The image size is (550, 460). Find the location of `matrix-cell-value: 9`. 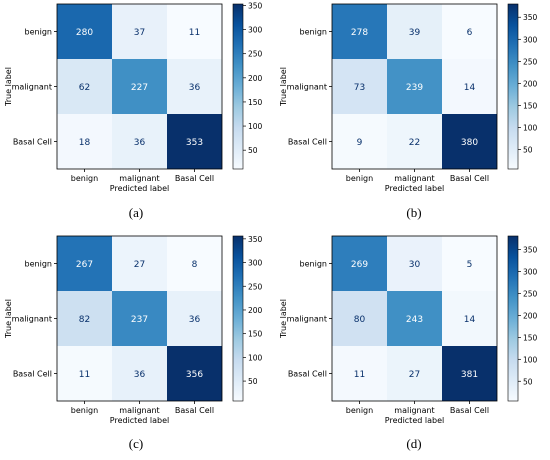

matrix-cell-value: 9 is located at coordinates (360, 143).